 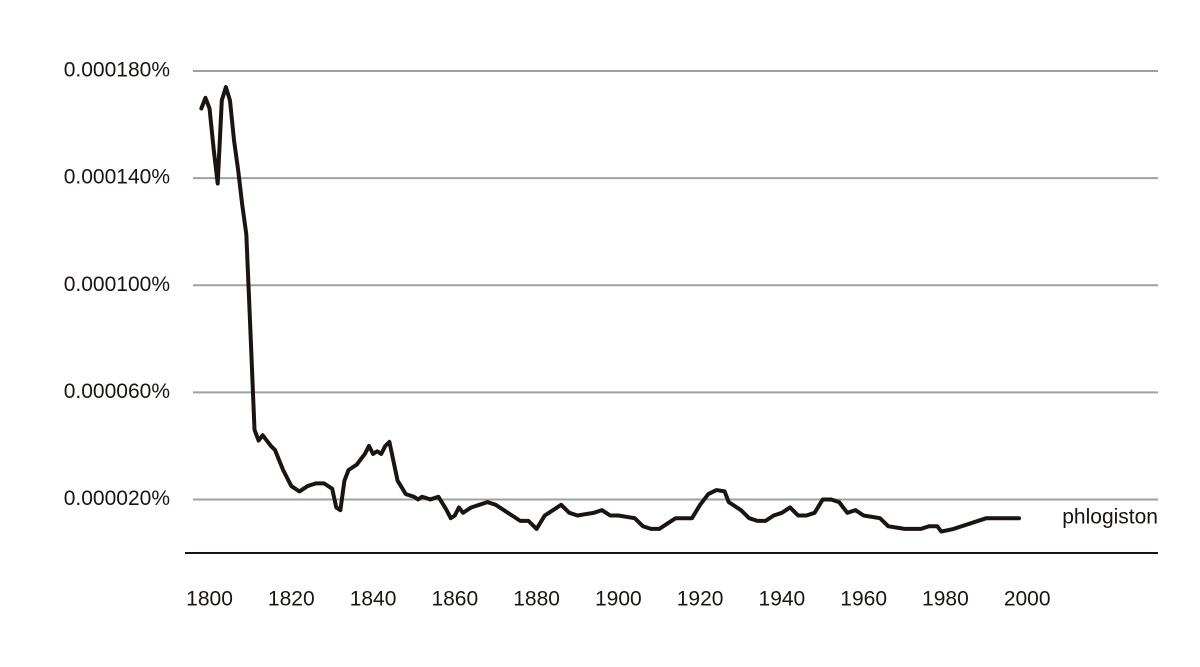 I want to click on series-label: phlogiston, so click(x=1110, y=517).